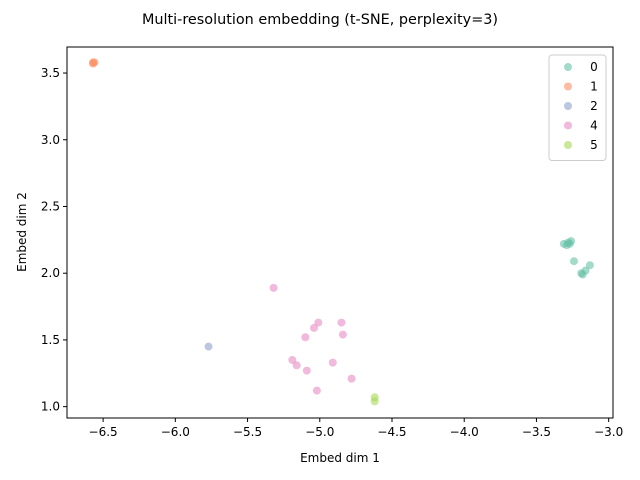  I want to click on x-tick-label: −3.0, so click(608, 432).